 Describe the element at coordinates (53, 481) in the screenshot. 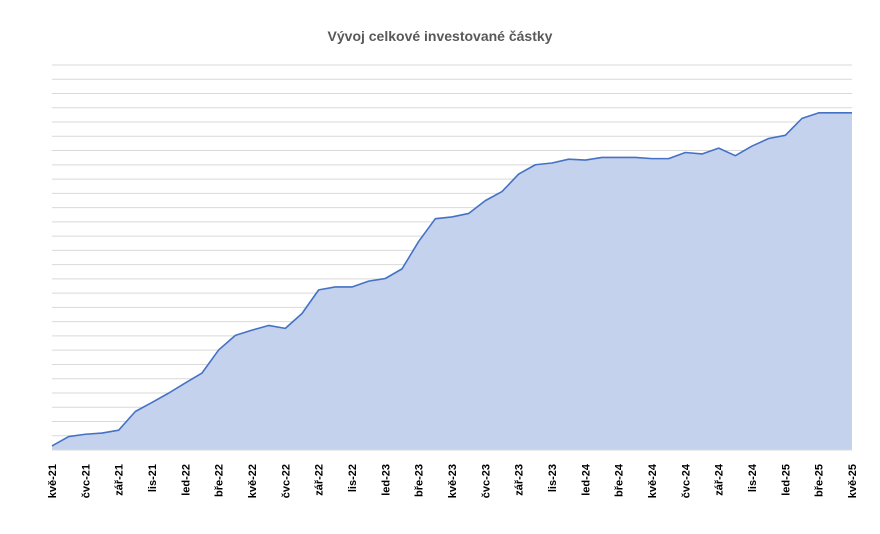

I see `x-tick-label: kvě-21` at that location.